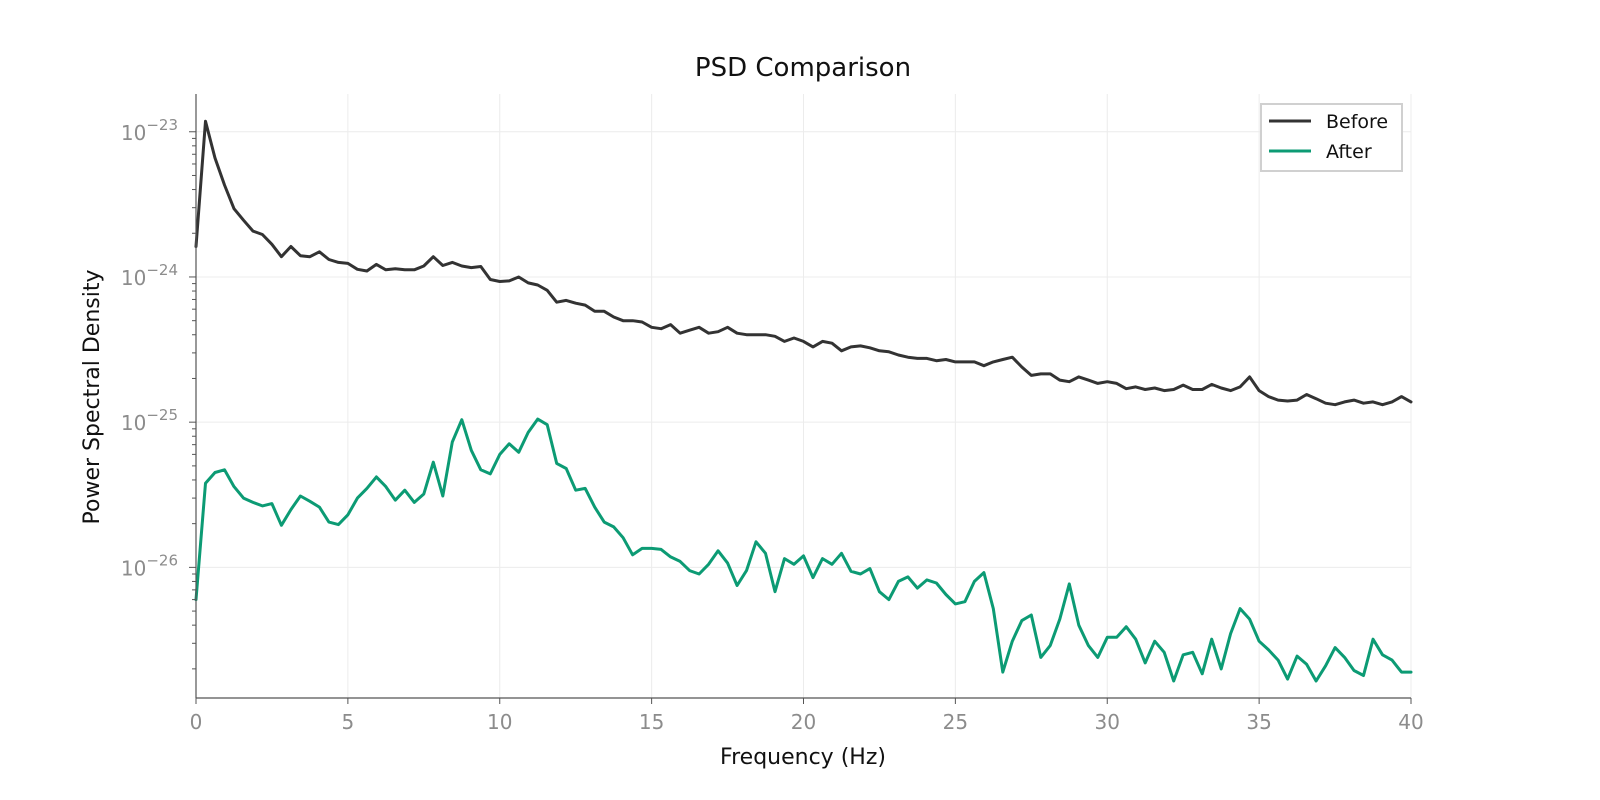 This screenshot has width=1600, height=800. Describe the element at coordinates (348, 722) in the screenshot. I see `x-tick-label: 5` at that location.